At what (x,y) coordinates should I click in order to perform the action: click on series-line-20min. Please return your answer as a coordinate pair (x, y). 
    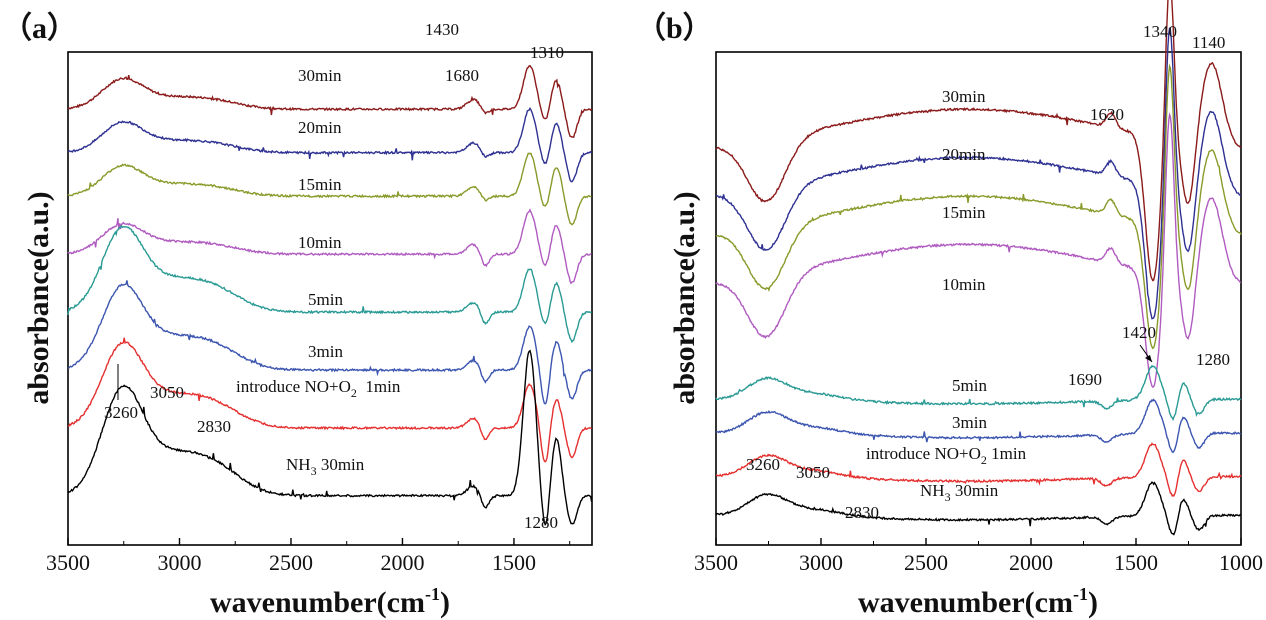
    Looking at the image, I should click on (330, 145).